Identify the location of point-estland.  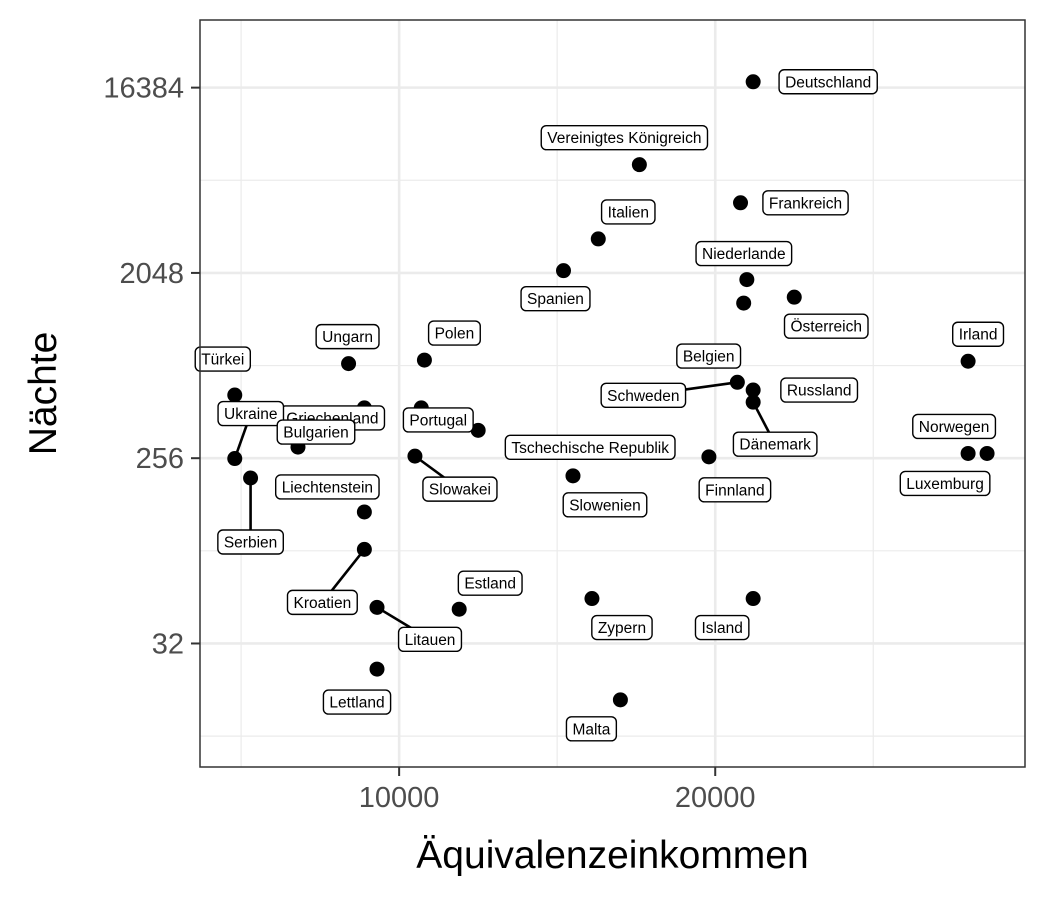
(459, 609).